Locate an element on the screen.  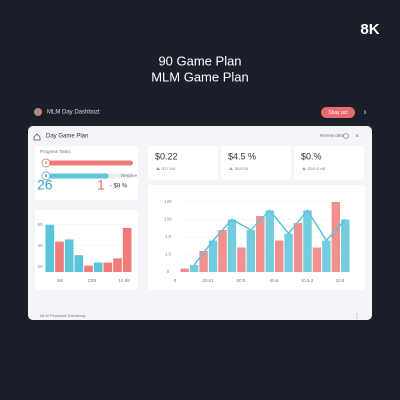
x-tick-label: 40.8 is located at coordinates (274, 280).